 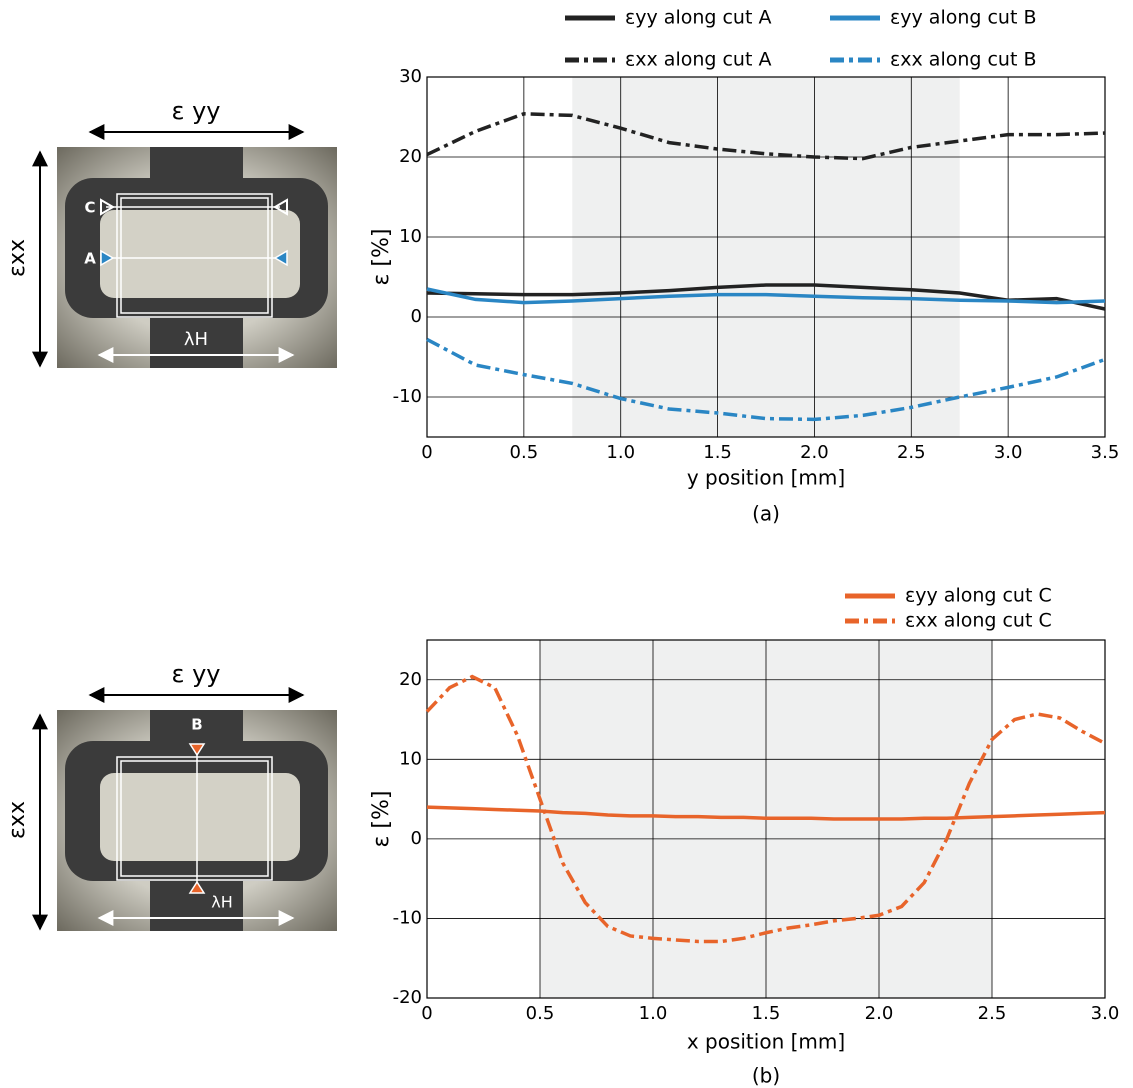 I want to click on x-axis-label: y position [mm], so click(x=766, y=478).